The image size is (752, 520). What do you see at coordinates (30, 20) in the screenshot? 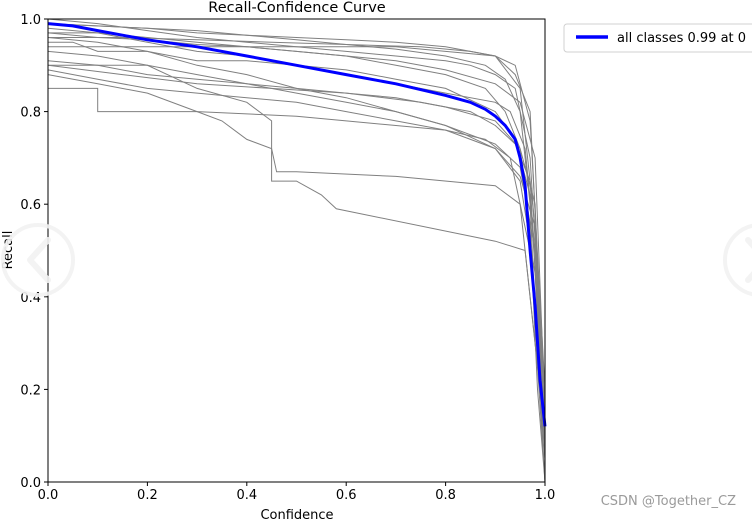
I see `y-tick-label: 1.0` at bounding box center [30, 20].